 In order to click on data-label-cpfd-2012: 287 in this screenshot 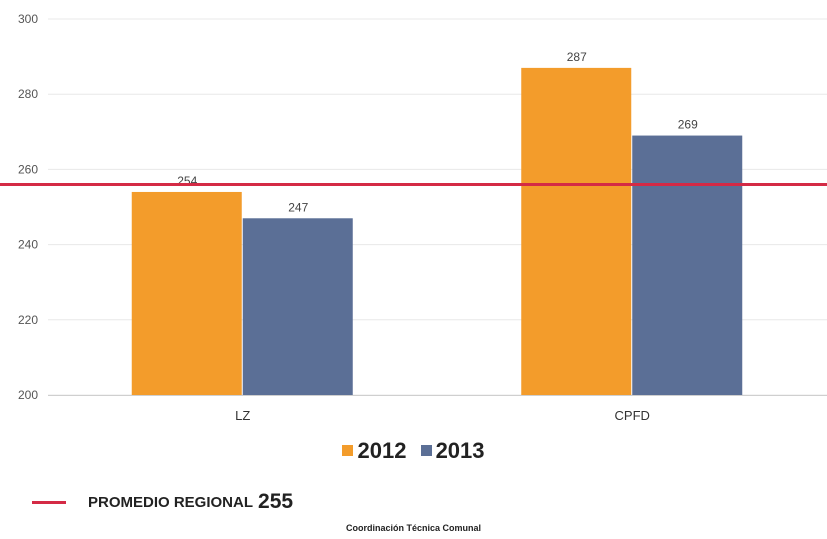, I will do `click(577, 57)`.